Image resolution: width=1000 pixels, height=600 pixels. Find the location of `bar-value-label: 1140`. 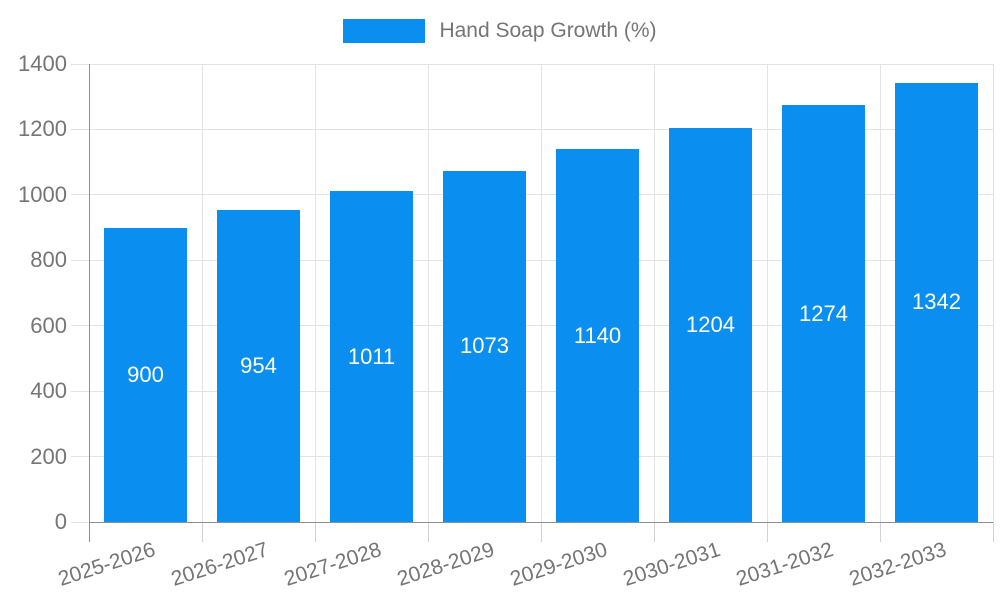

bar-value-label: 1140 is located at coordinates (597, 335).